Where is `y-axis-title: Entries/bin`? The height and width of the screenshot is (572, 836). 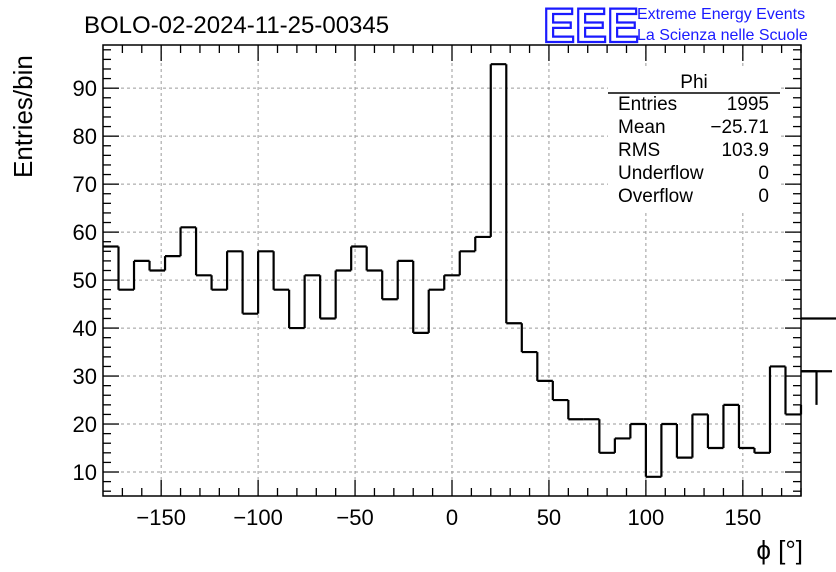
y-axis-title: Entries/bin is located at coordinates (23, 116).